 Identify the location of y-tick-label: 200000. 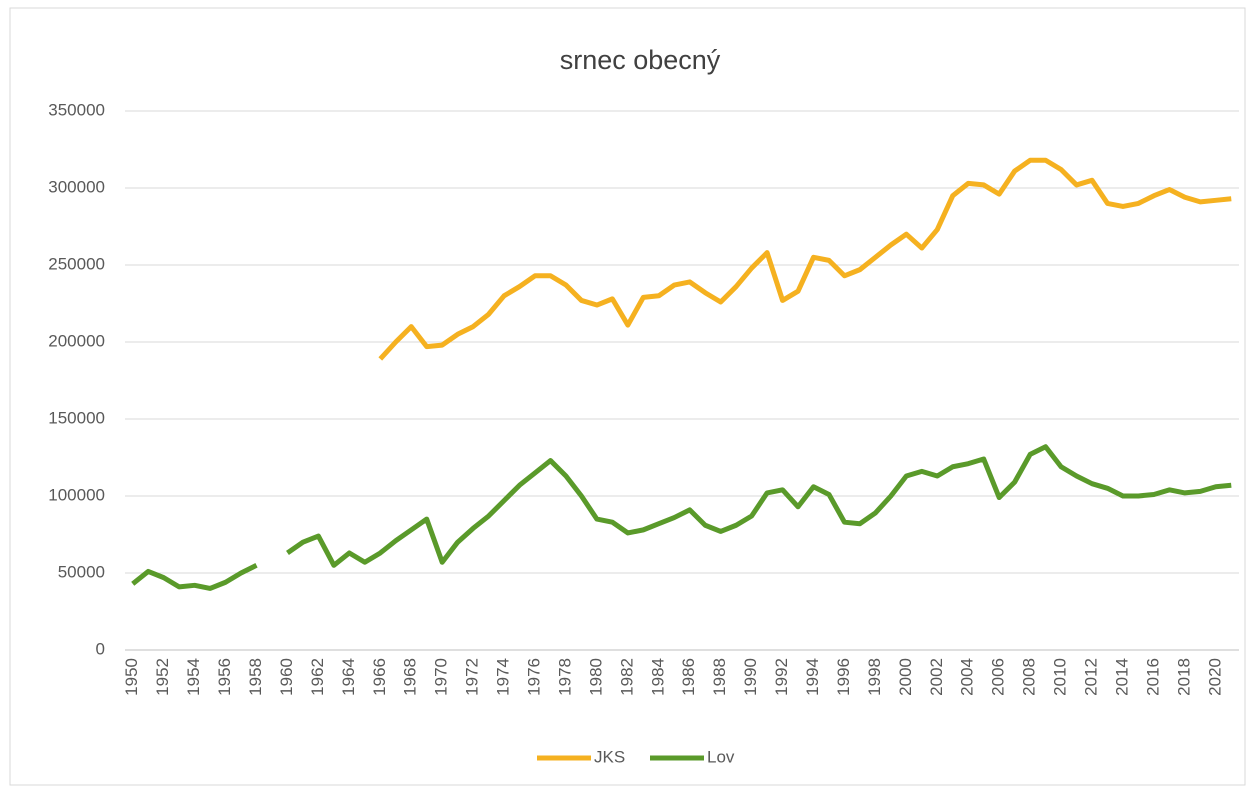
(76, 340).